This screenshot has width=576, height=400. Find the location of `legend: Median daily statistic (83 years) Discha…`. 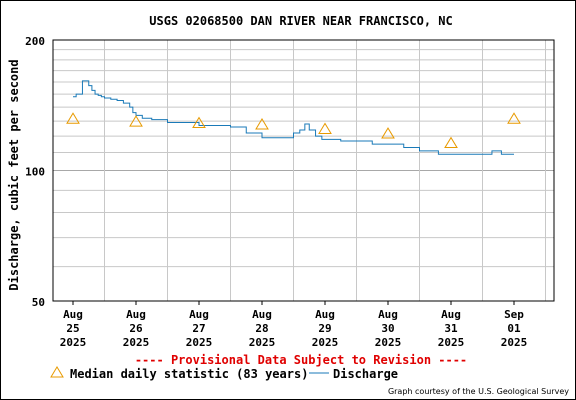

legend: Median daily statistic (83 years) Discha… is located at coordinates (224, 373).